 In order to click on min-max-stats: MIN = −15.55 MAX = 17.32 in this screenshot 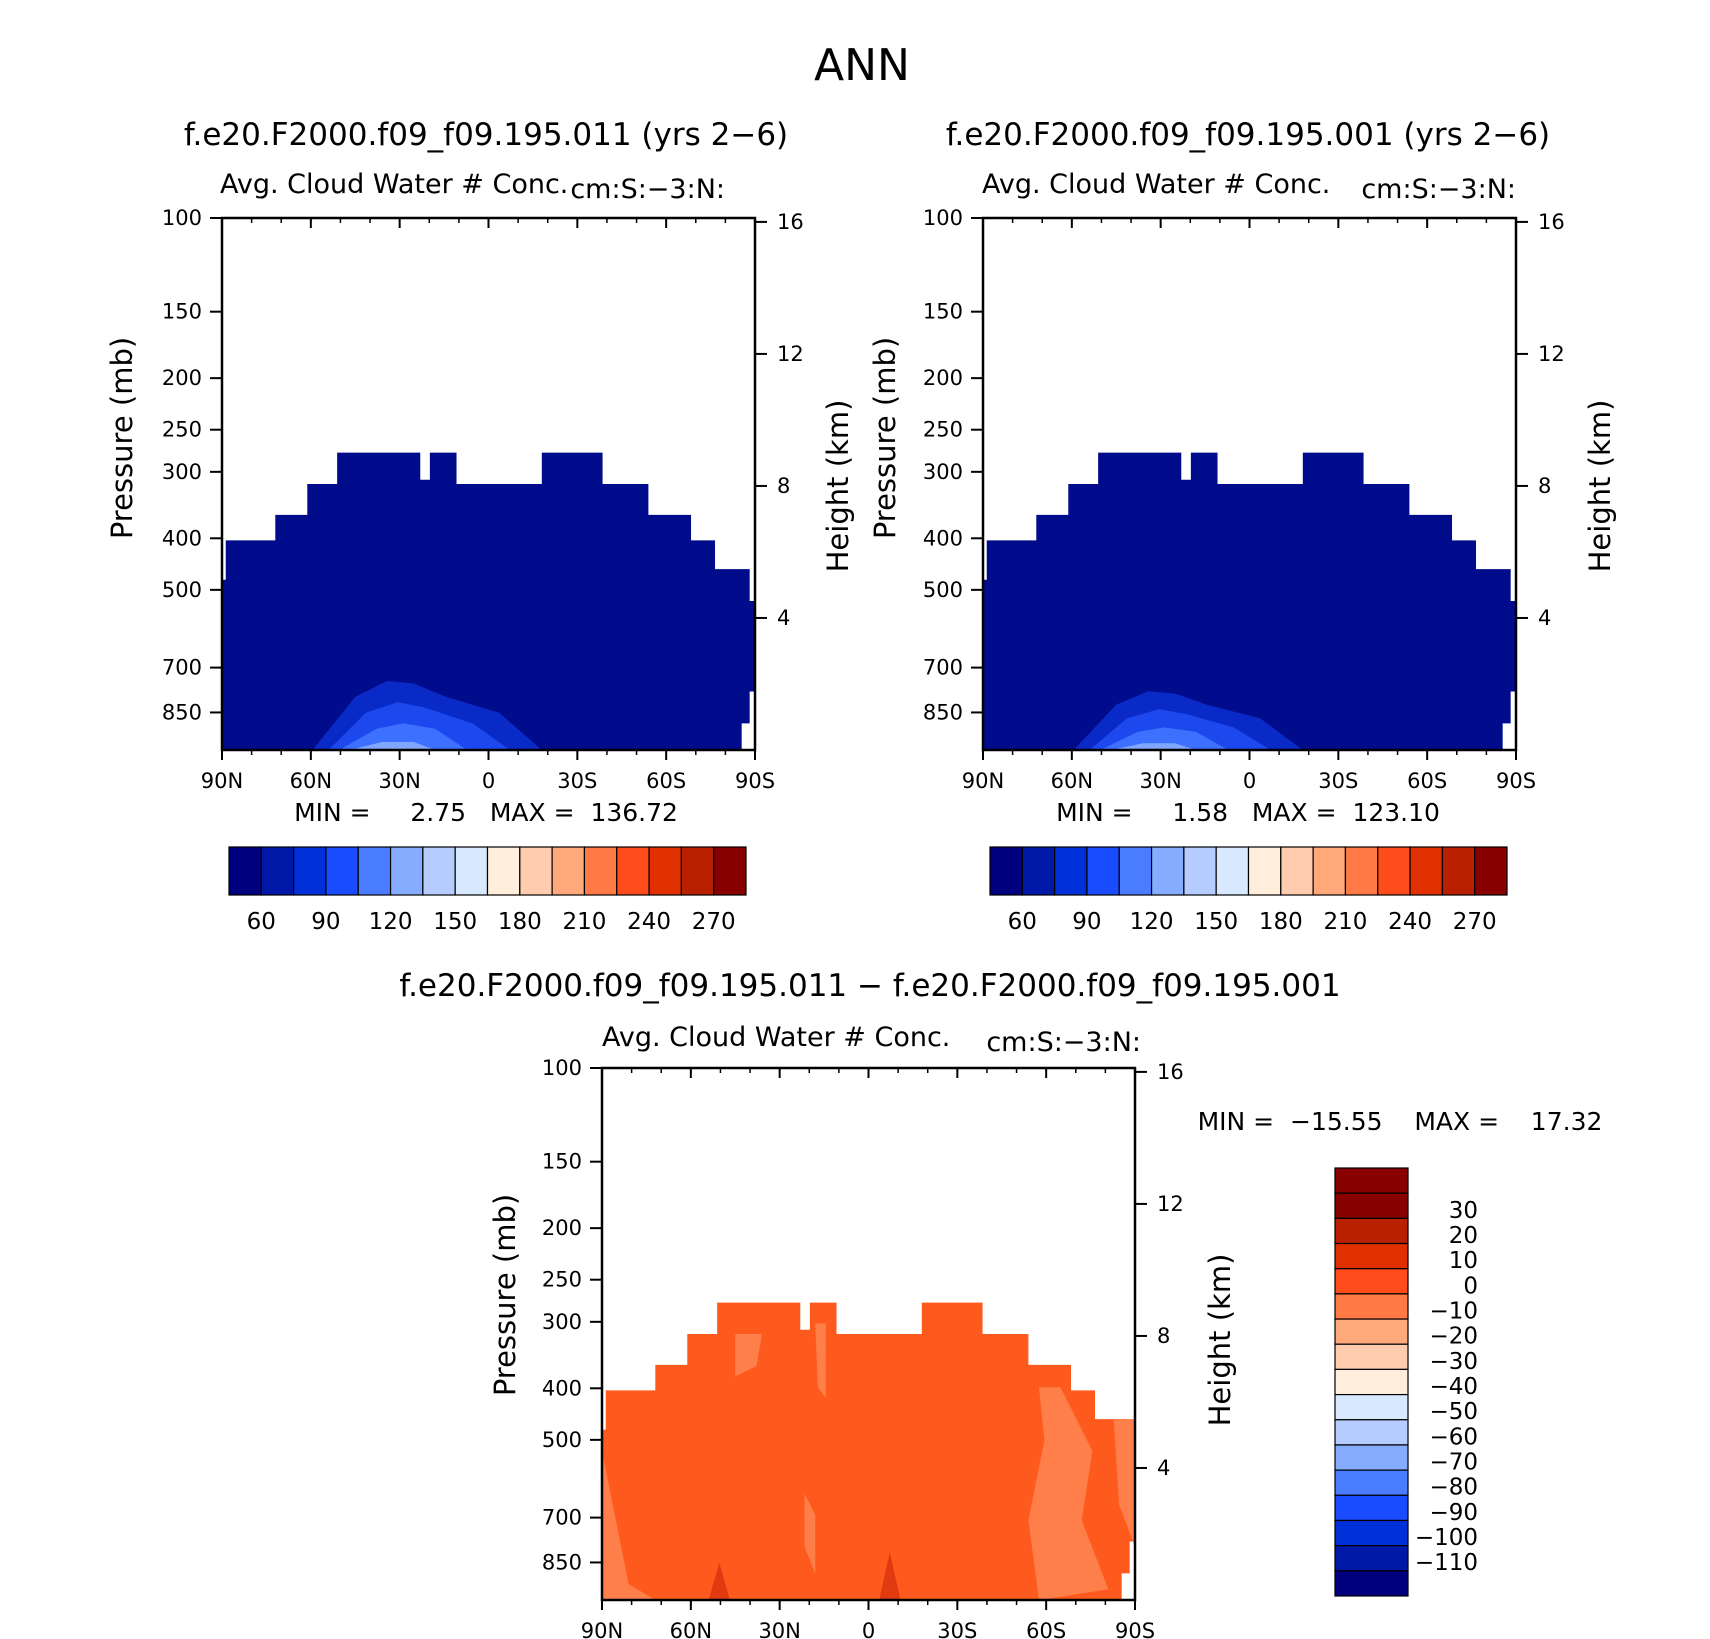, I will do `click(1400, 1121)`.